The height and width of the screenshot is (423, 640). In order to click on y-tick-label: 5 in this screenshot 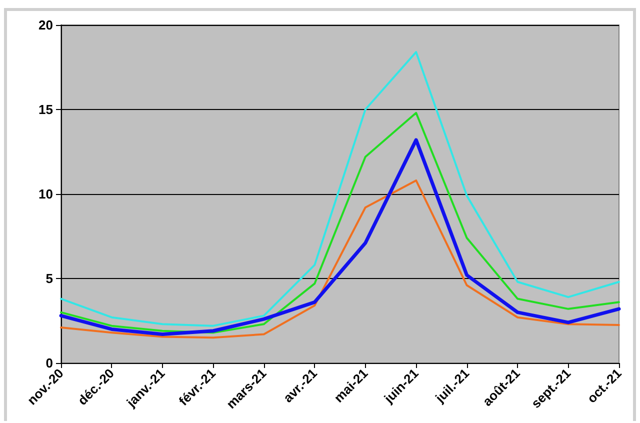, I will do `click(49, 278)`.